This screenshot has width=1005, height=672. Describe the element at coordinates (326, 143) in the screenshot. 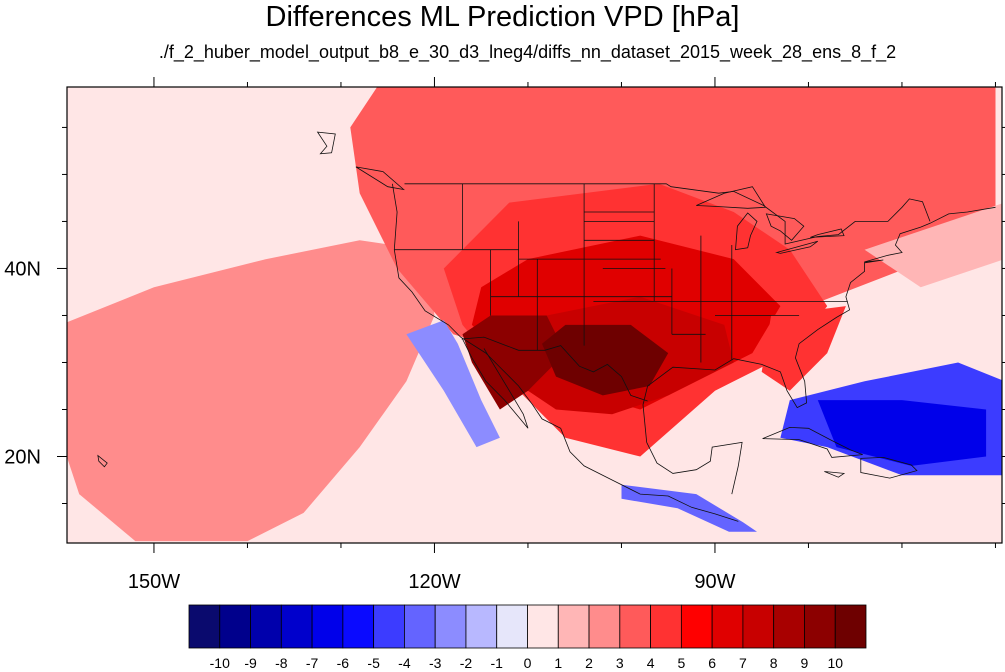

I see `alaska-panhandle-islands` at that location.